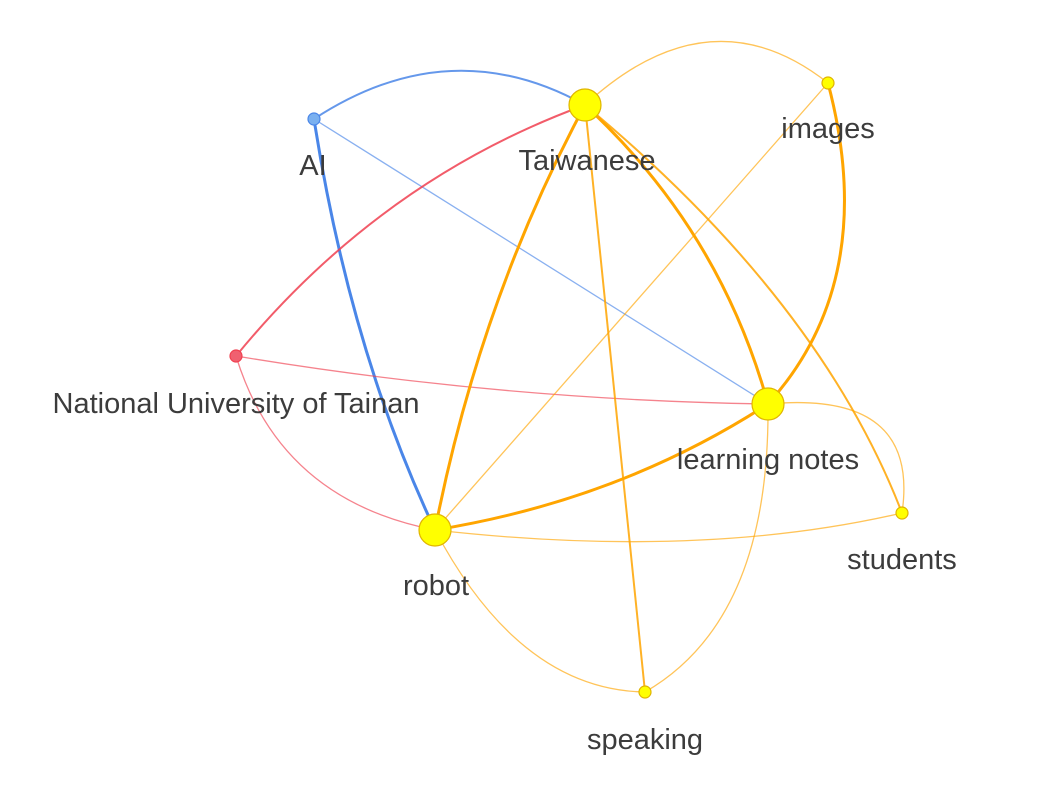 The height and width of the screenshot is (796, 1041). Describe the element at coordinates (645, 692) in the screenshot. I see `node-speaking` at that location.